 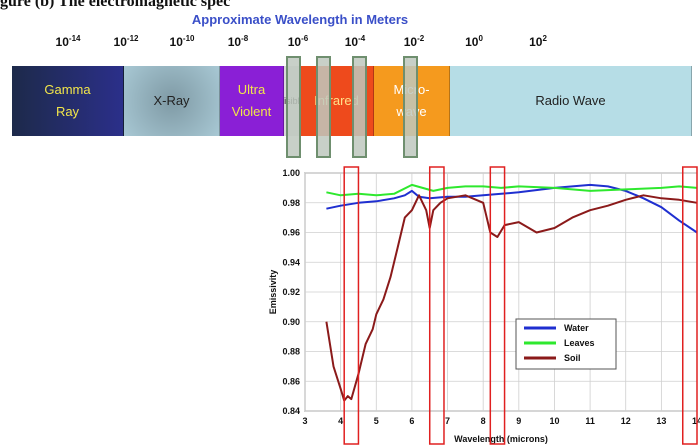 What do you see at coordinates (340, 421) in the screenshot?
I see `x-tick-label: 4` at bounding box center [340, 421].